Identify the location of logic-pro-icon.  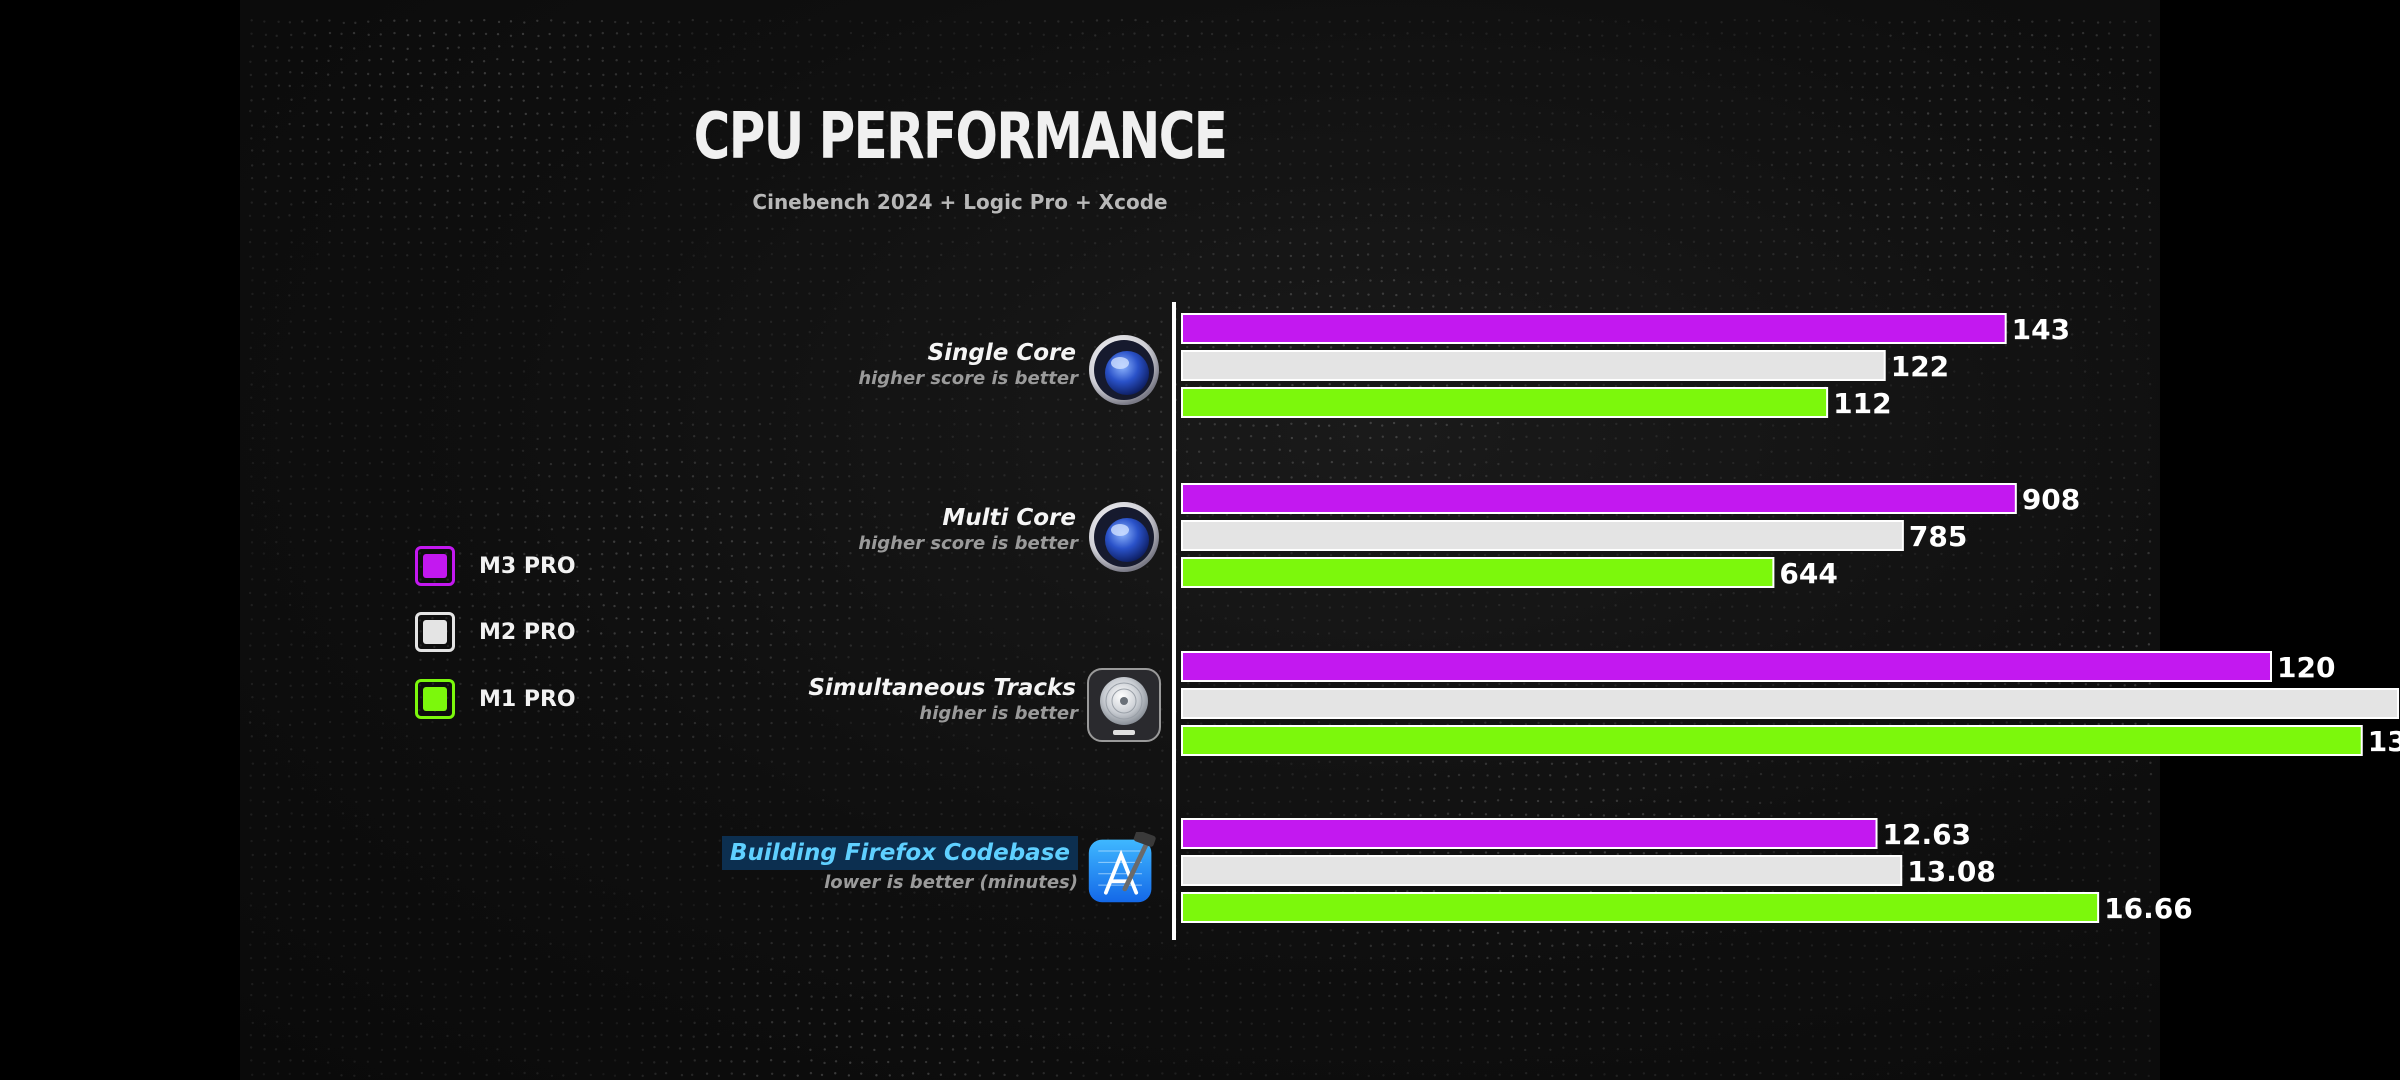
(1124, 705).